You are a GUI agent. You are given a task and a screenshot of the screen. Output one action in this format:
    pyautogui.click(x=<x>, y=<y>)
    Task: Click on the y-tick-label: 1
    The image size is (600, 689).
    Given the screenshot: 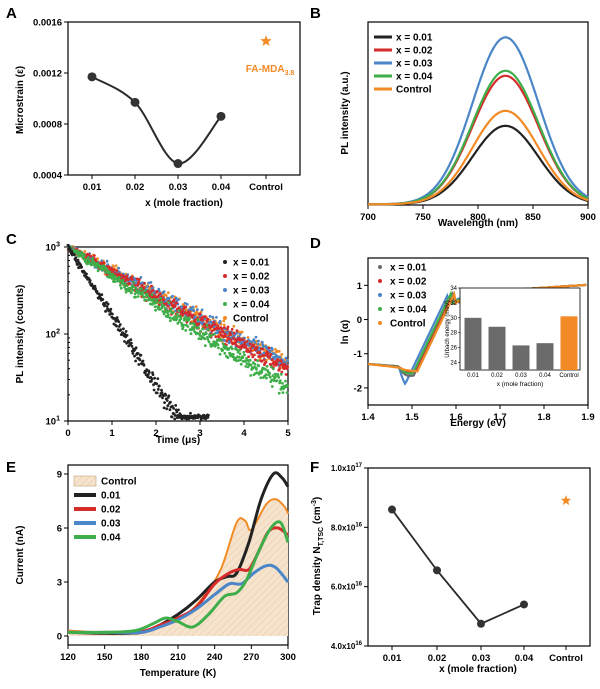 What is the action you would take?
    pyautogui.click(x=360, y=286)
    